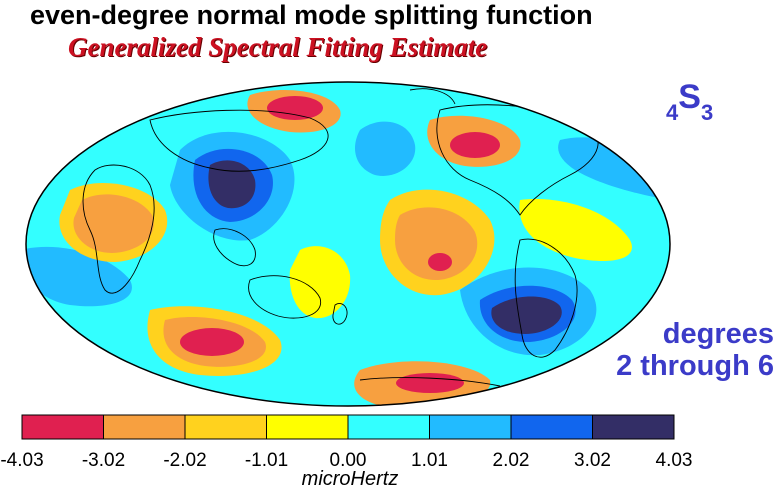 This screenshot has width=784, height=491. I want to click on degrees-line-1: degrees, so click(718, 334).